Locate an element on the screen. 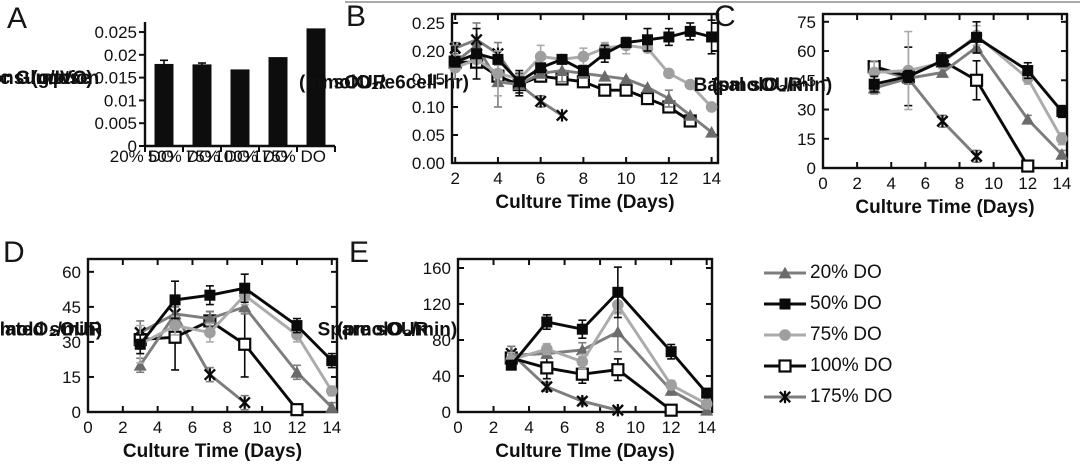 Image resolution: width=1080 pixels, height=475 pixels. y-axis-title: Spare sOUR(pmolO₂/min) is located at coordinates (388, 330).